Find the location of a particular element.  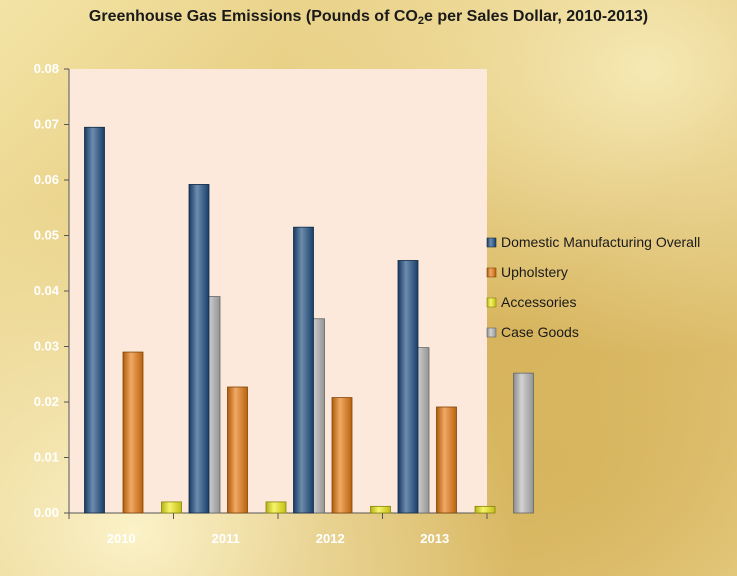

bar-2-2012 is located at coordinates (342, 455).